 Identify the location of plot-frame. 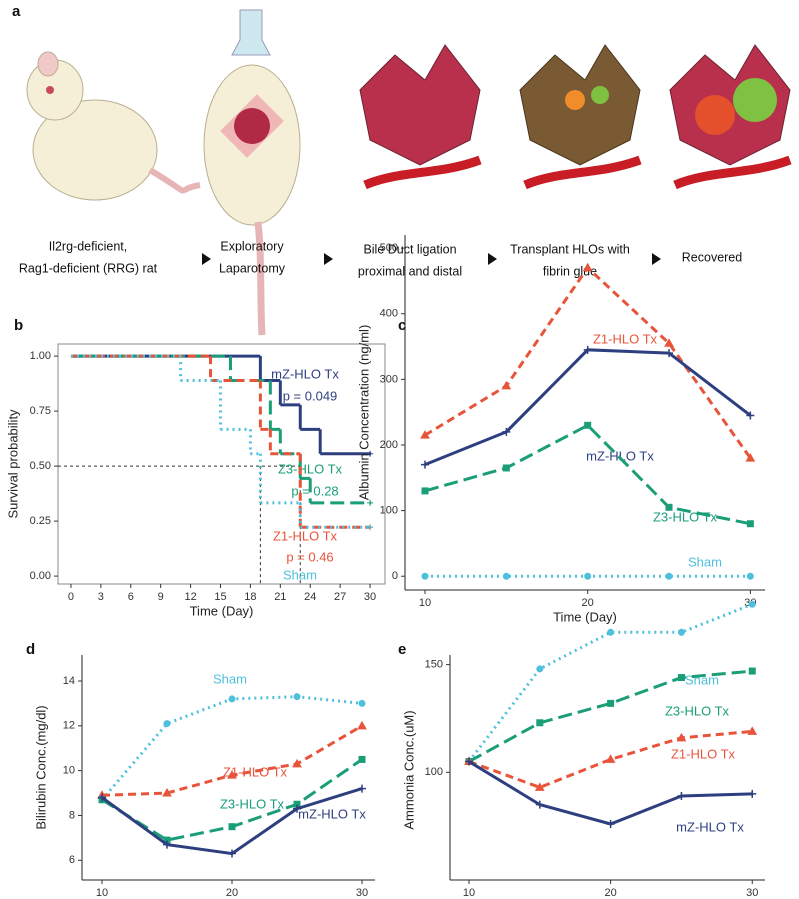
(221, 464).